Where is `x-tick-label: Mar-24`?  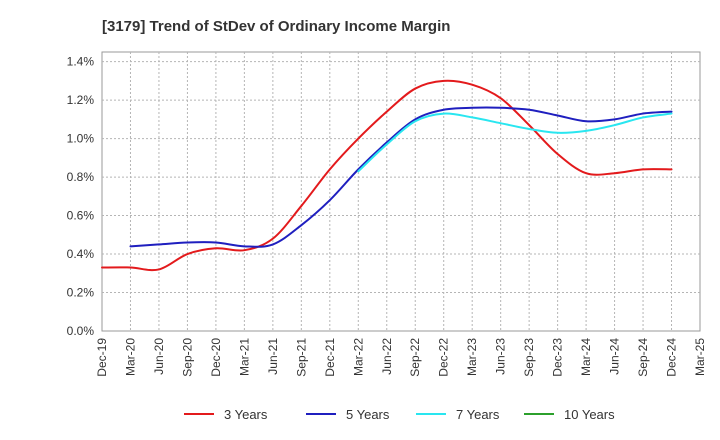
x-tick-label: Mar-24 is located at coordinates (586, 357).